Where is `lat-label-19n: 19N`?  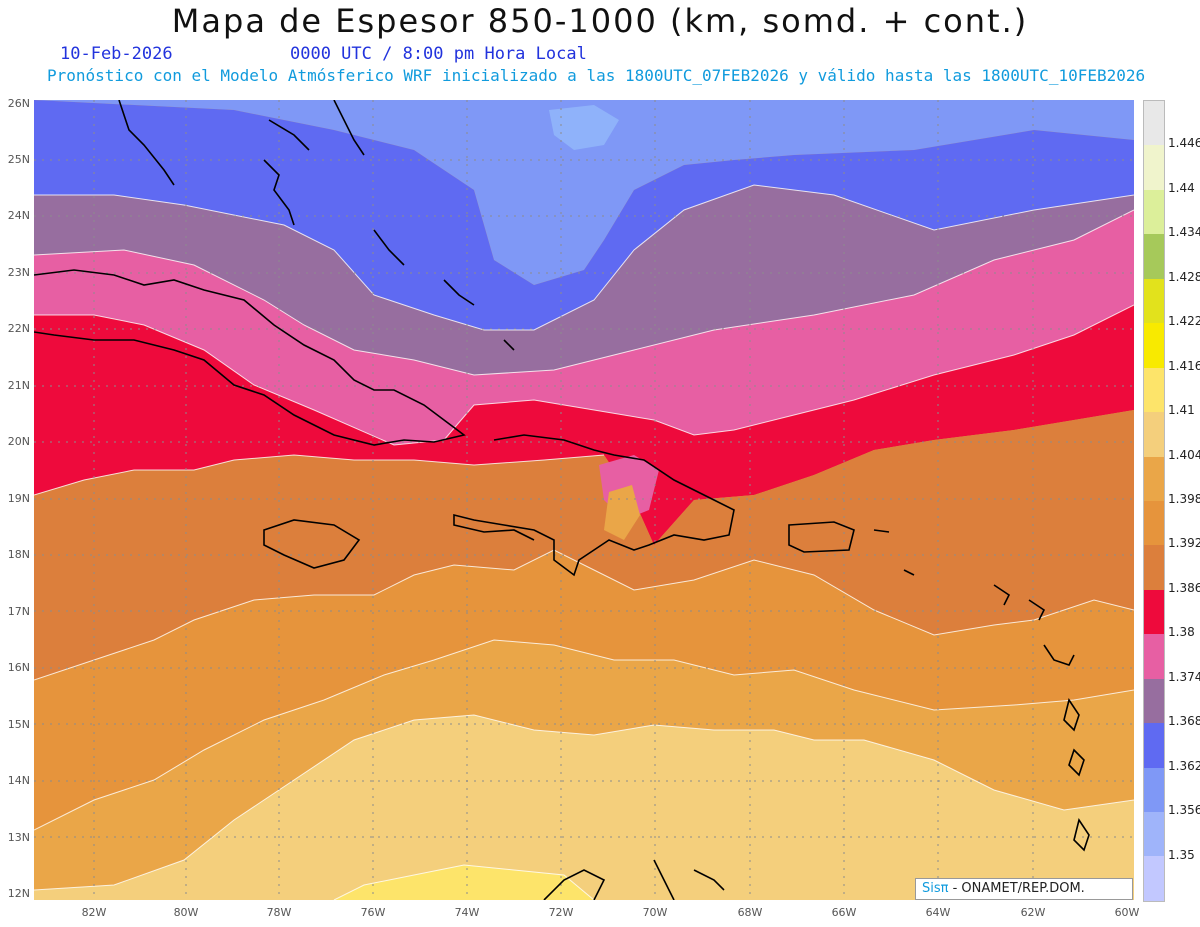
lat-label-19n: 19N is located at coordinates (18, 498).